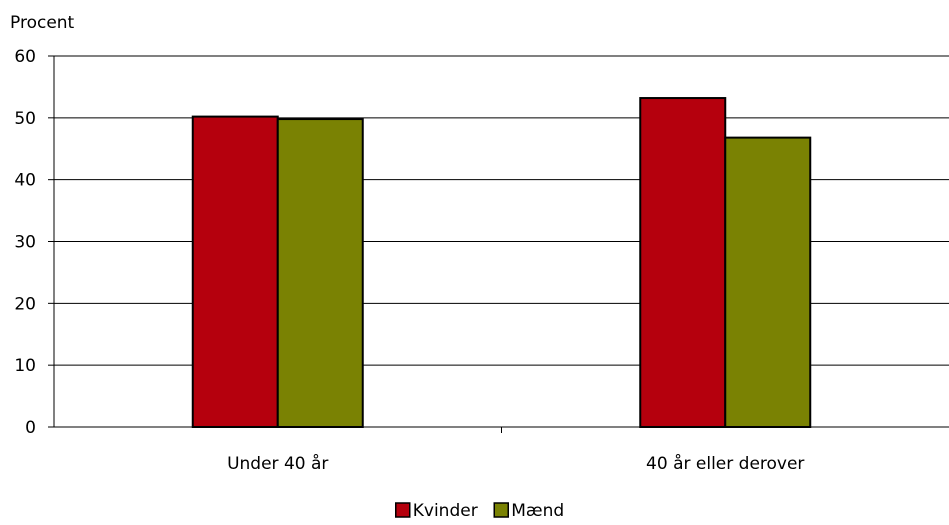  I want to click on legend: Kvinder Mænd, so click(479, 511).